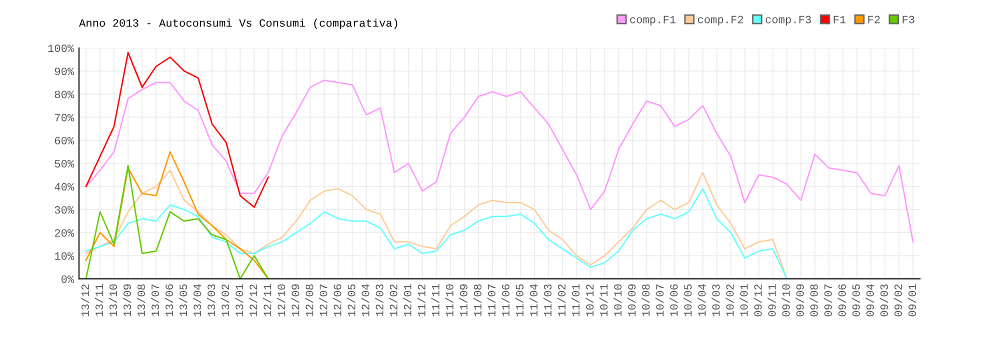 The height and width of the screenshot is (340, 1000). What do you see at coordinates (323, 300) in the screenshot?
I see `x-tick-label: 12/07` at bounding box center [323, 300].